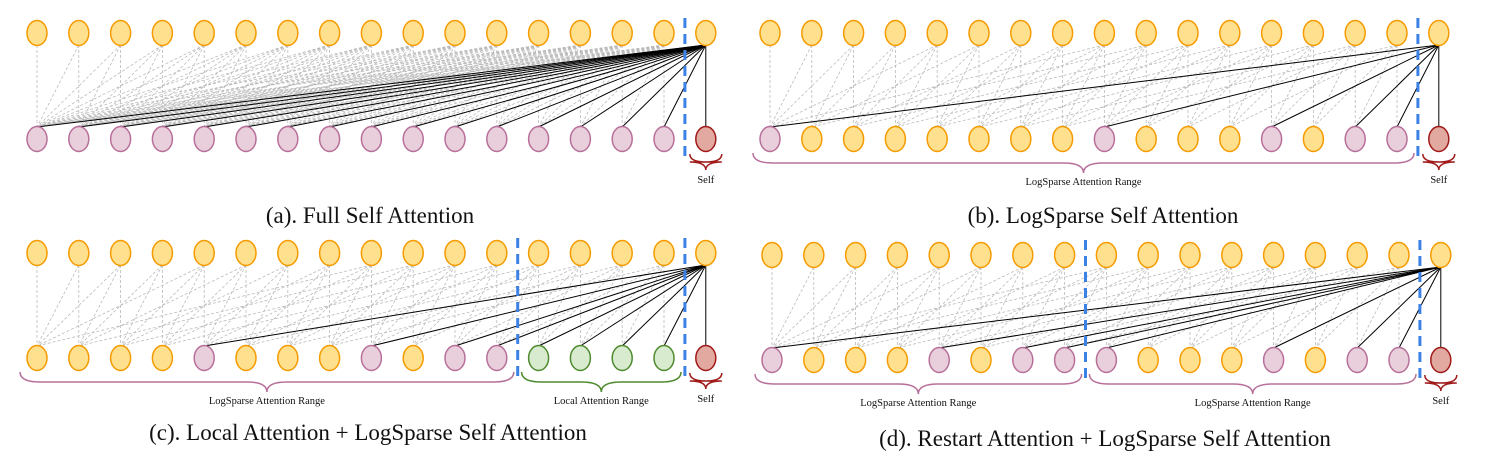 The width and height of the screenshot is (1491, 469). I want to click on logsparse-range-label: LogSparse Attention Range, so click(1083, 182).